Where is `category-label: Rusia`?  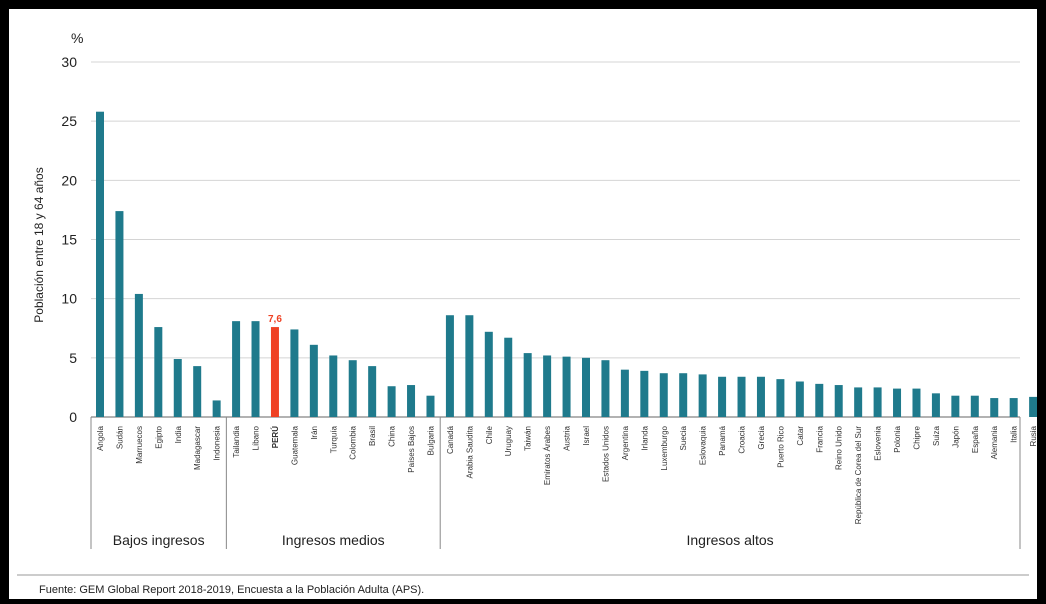
category-label: Rusia is located at coordinates (1033, 435).